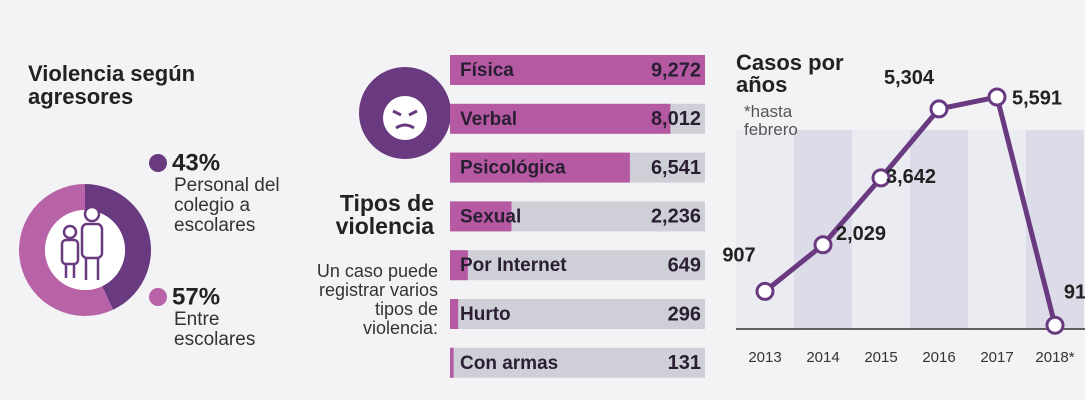 This screenshot has width=1085, height=400. Describe the element at coordinates (487, 70) in the screenshot. I see `category-label: Física` at that location.